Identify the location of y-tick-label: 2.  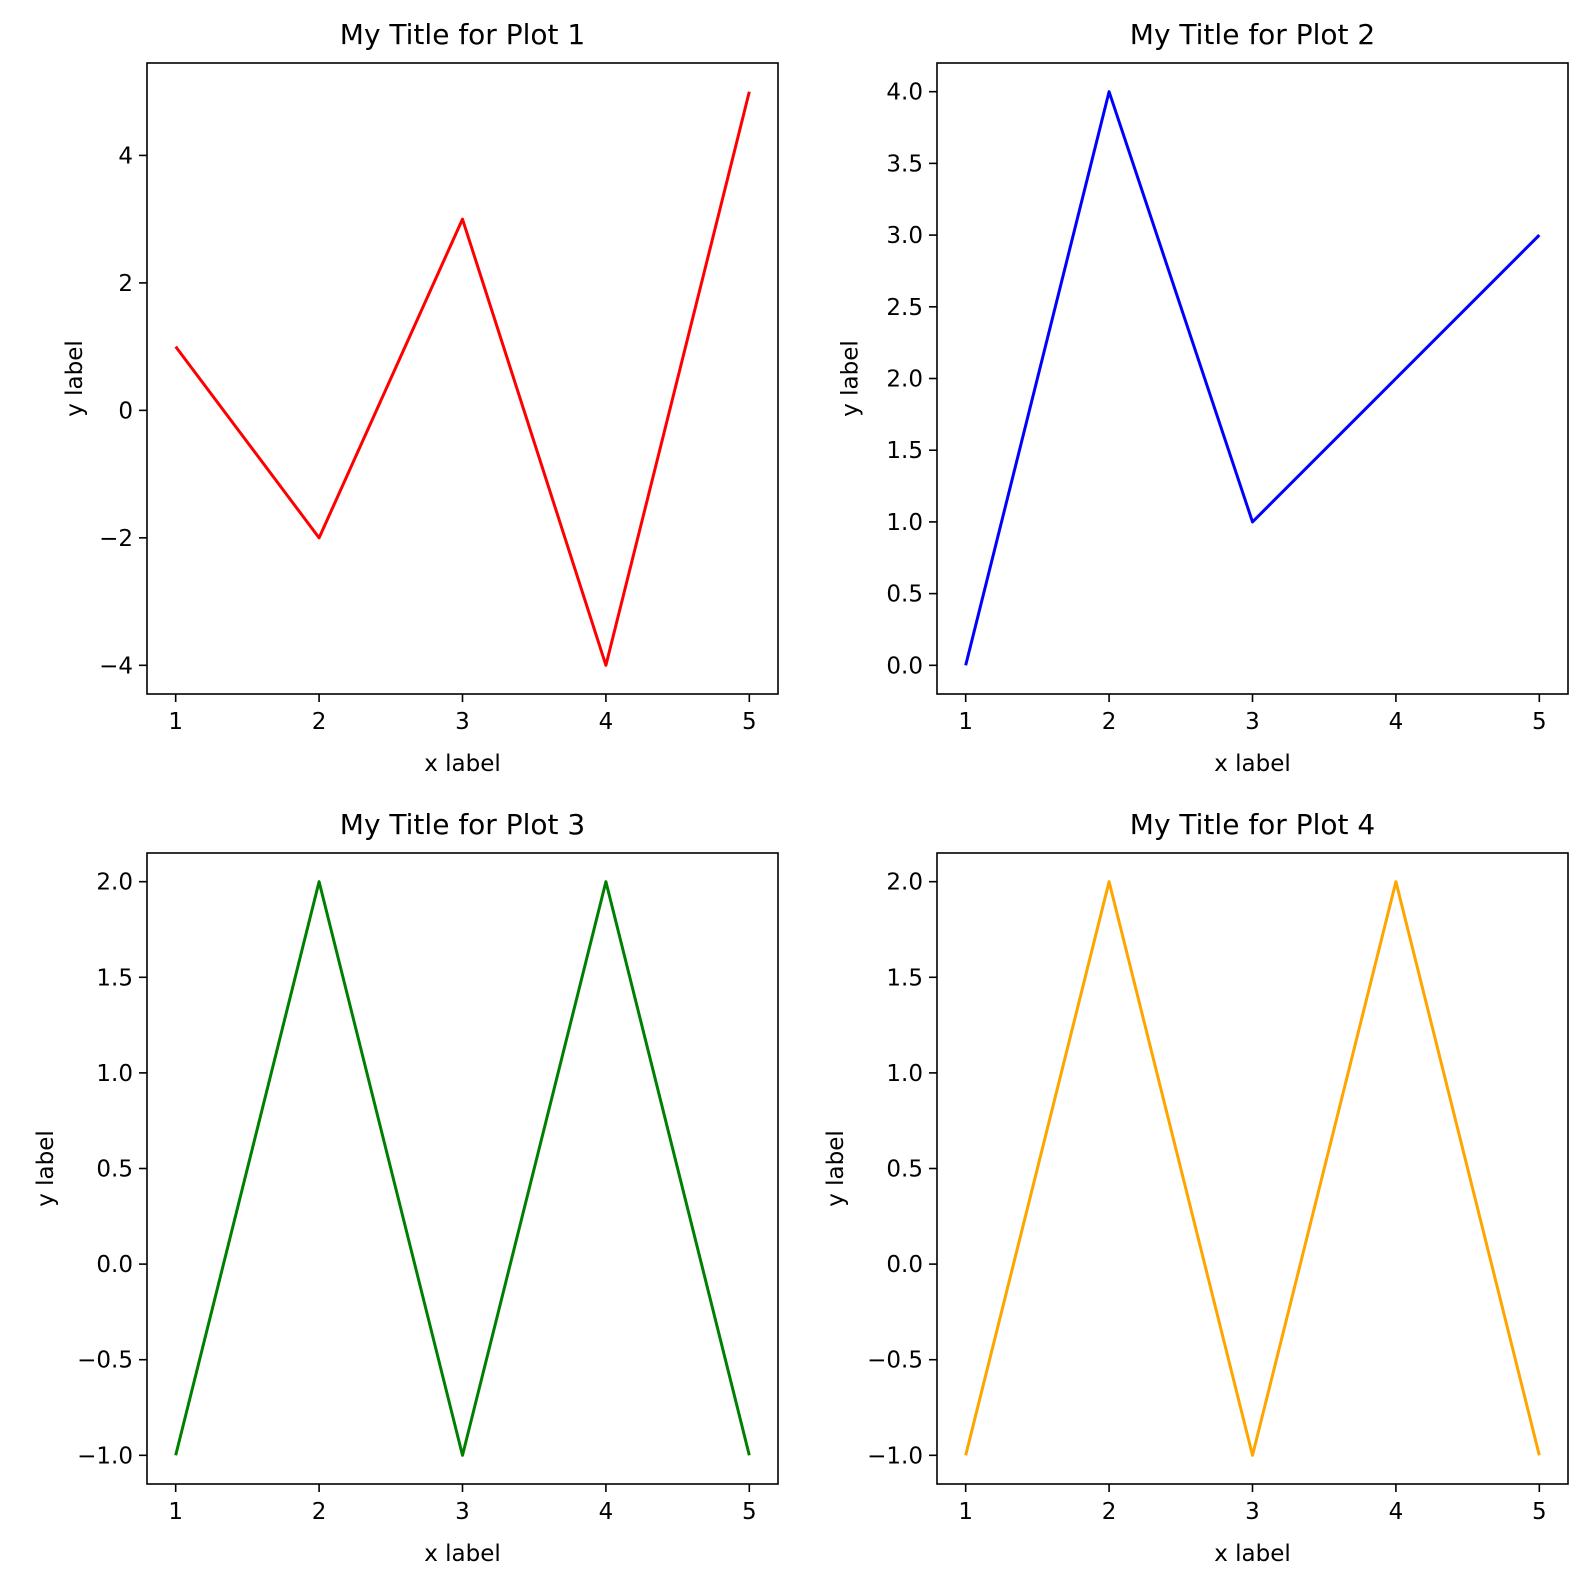
(125, 284).